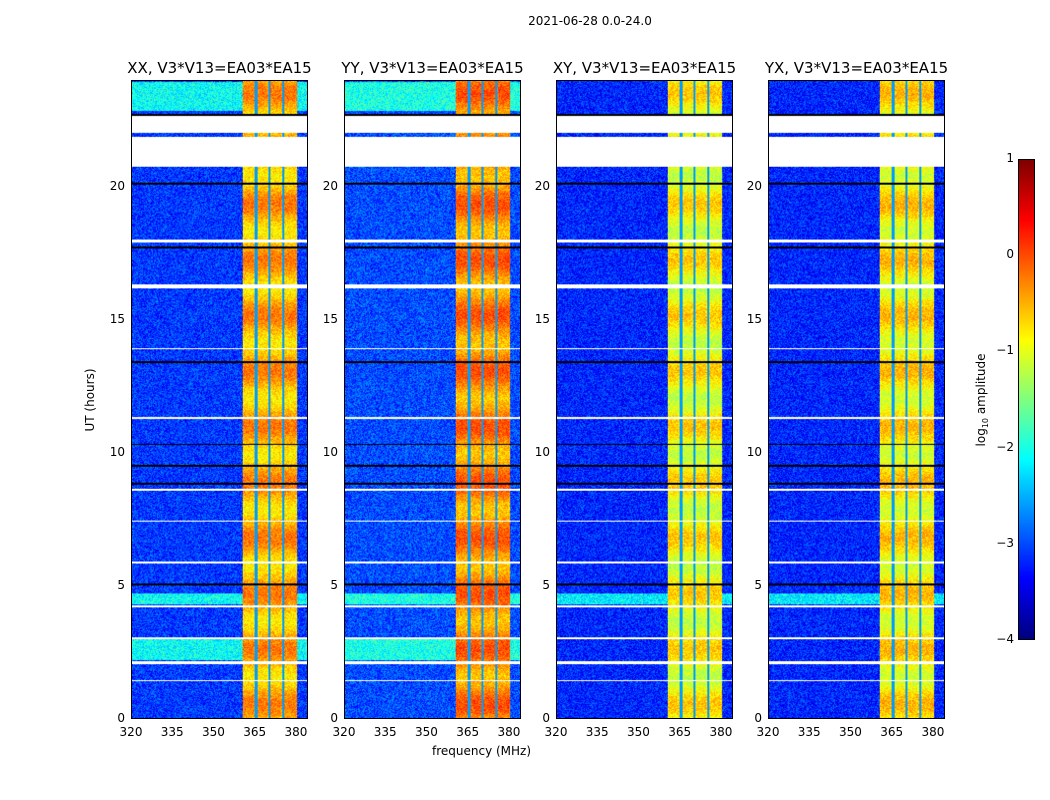  I want to click on panel-title: XX, V3*V13=EA03*EA15, so click(219, 68).